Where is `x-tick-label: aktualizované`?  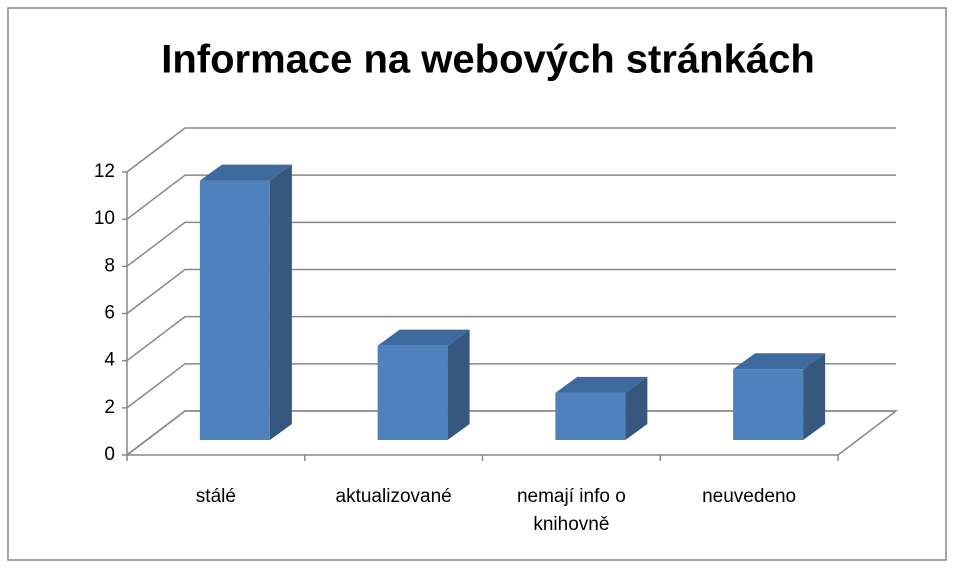 x-tick-label: aktualizované is located at coordinates (394, 496).